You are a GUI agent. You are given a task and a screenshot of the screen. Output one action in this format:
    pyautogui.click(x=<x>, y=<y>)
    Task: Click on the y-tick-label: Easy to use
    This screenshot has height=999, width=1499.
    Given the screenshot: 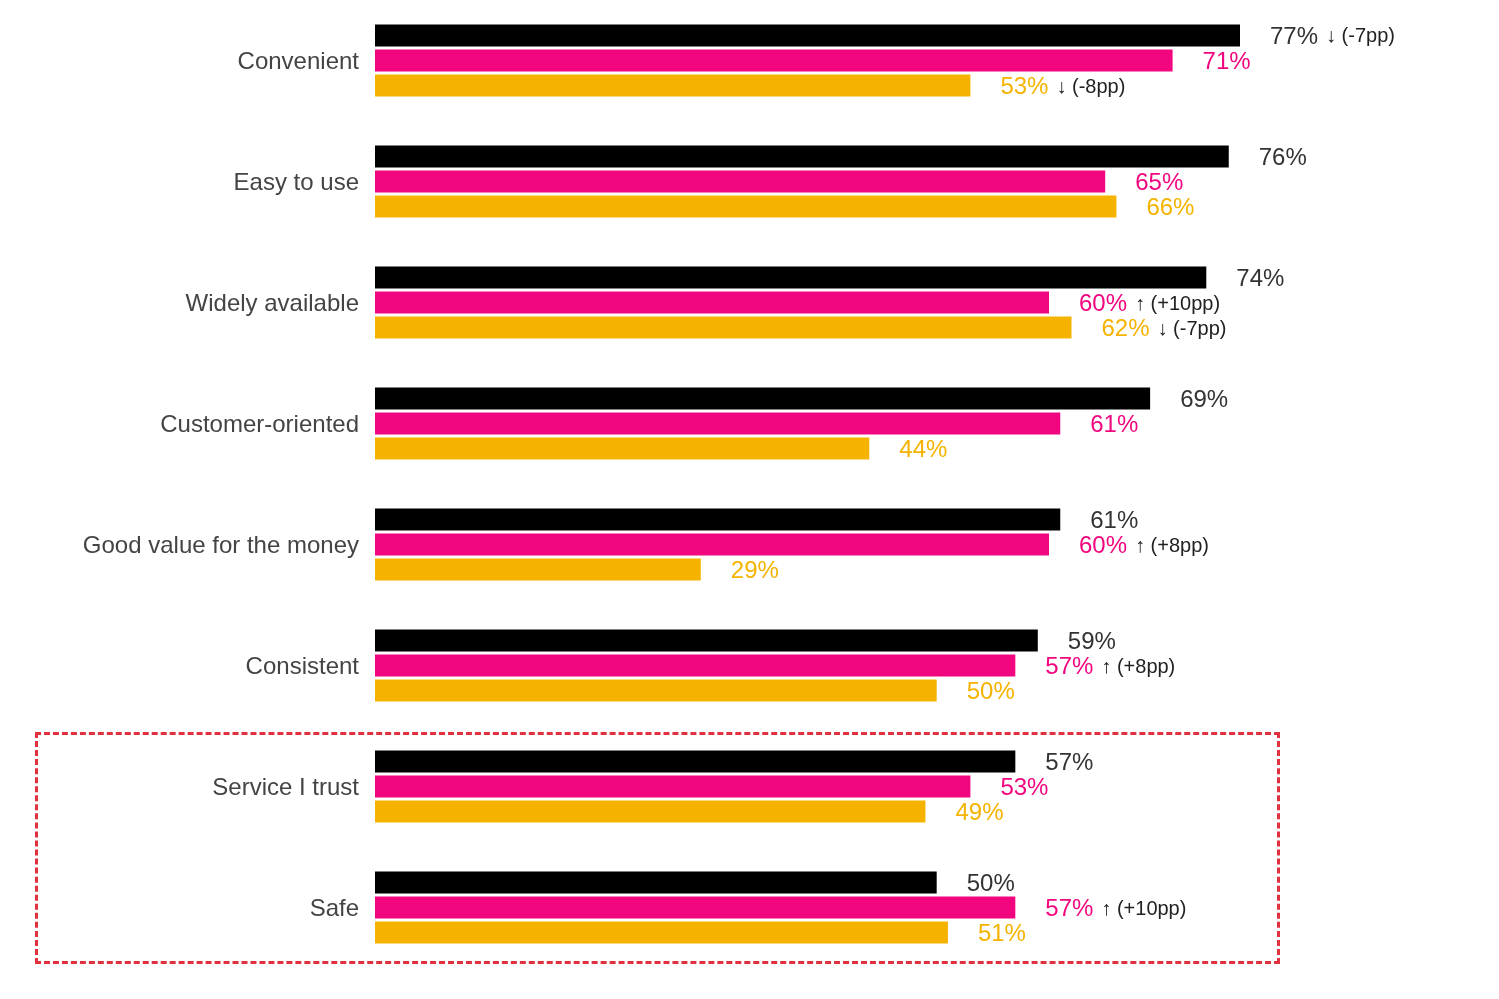 What is the action you would take?
    pyautogui.click(x=296, y=181)
    